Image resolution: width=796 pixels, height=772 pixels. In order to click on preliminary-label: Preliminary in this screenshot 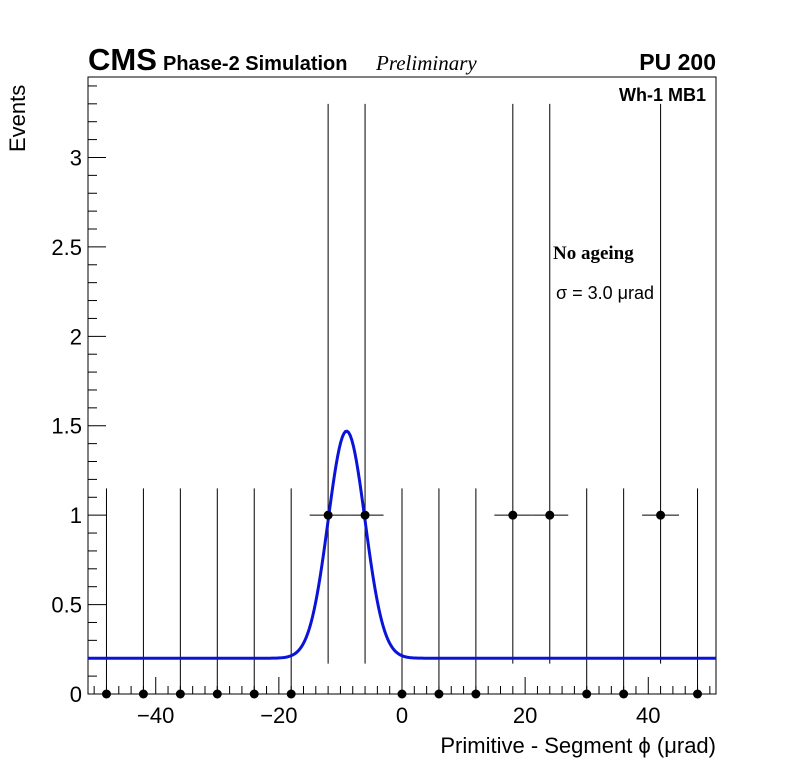, I will do `click(426, 63)`.